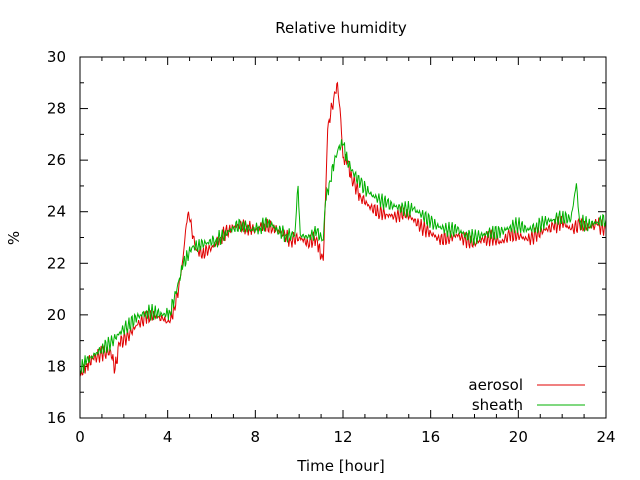  I want to click on x-tick-label: 12, so click(342, 437).